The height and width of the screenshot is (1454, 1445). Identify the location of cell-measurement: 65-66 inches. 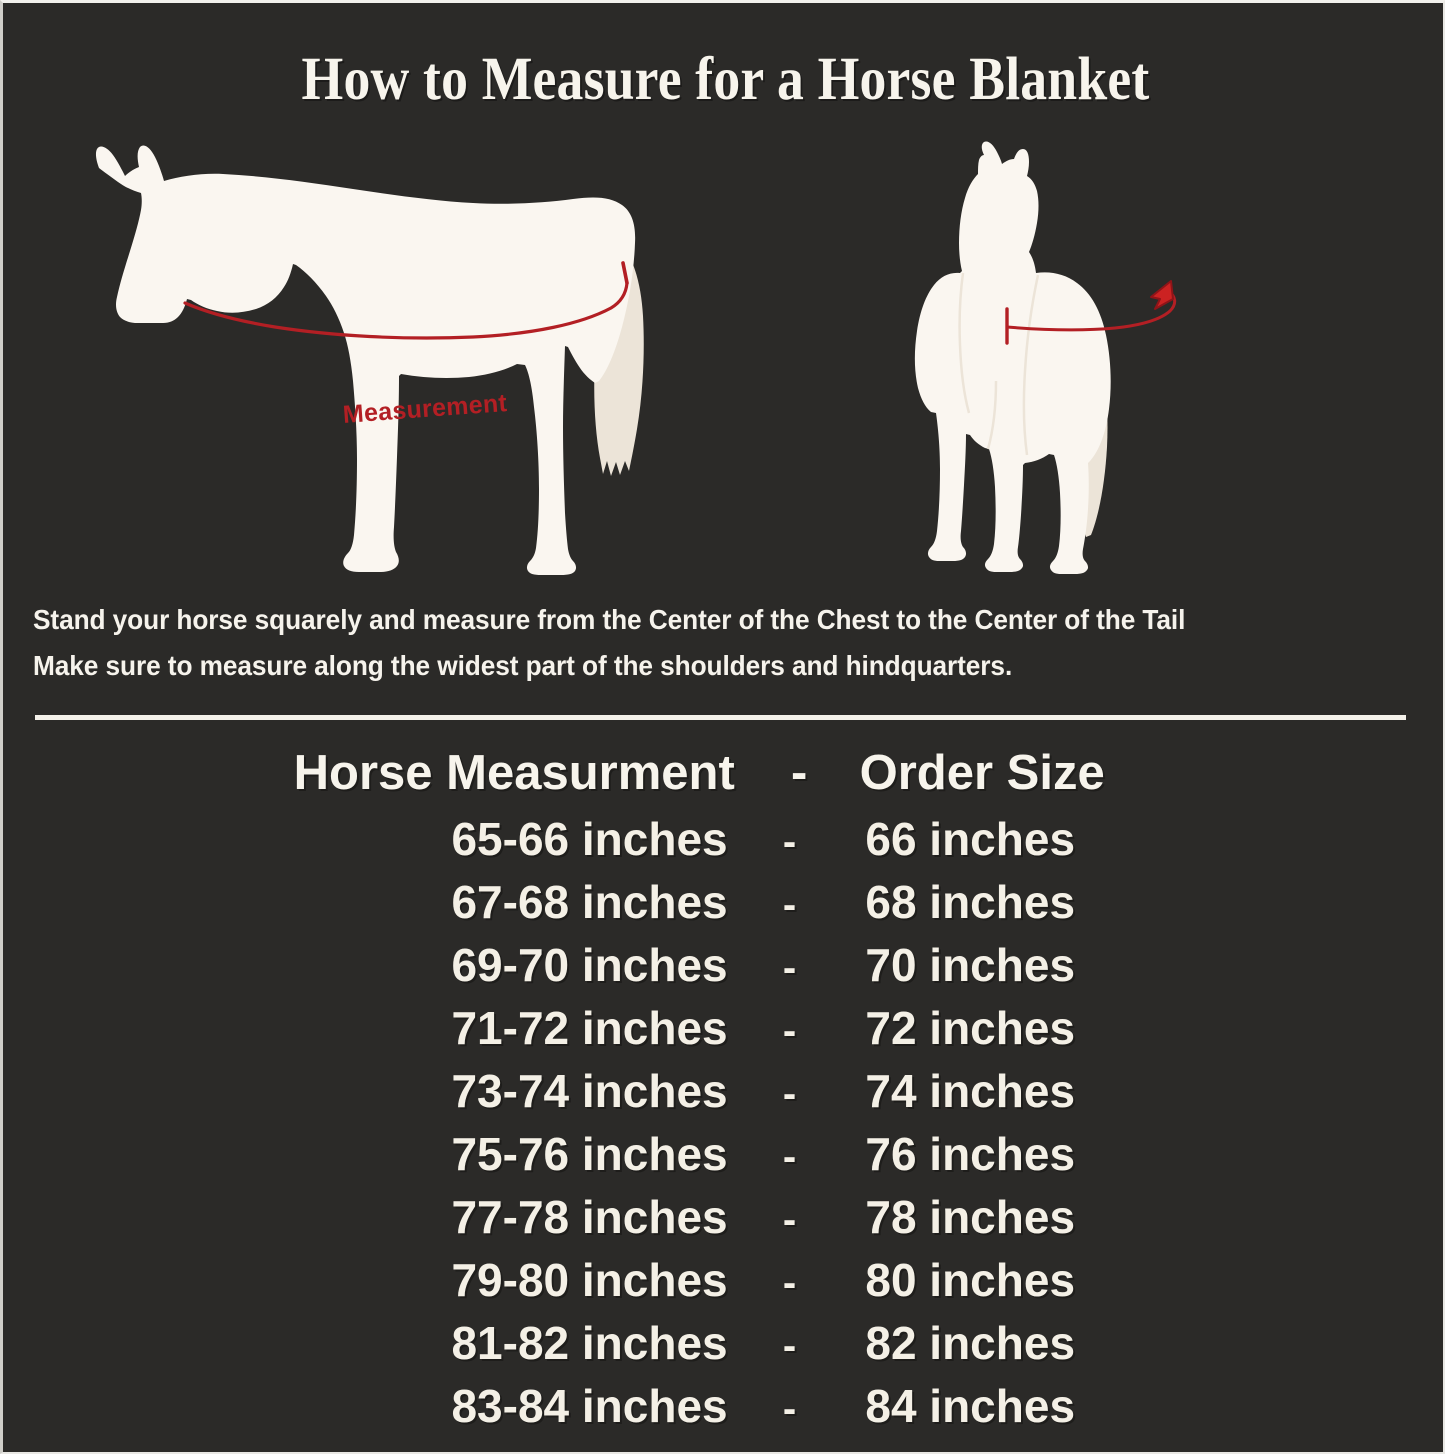
(589, 839).